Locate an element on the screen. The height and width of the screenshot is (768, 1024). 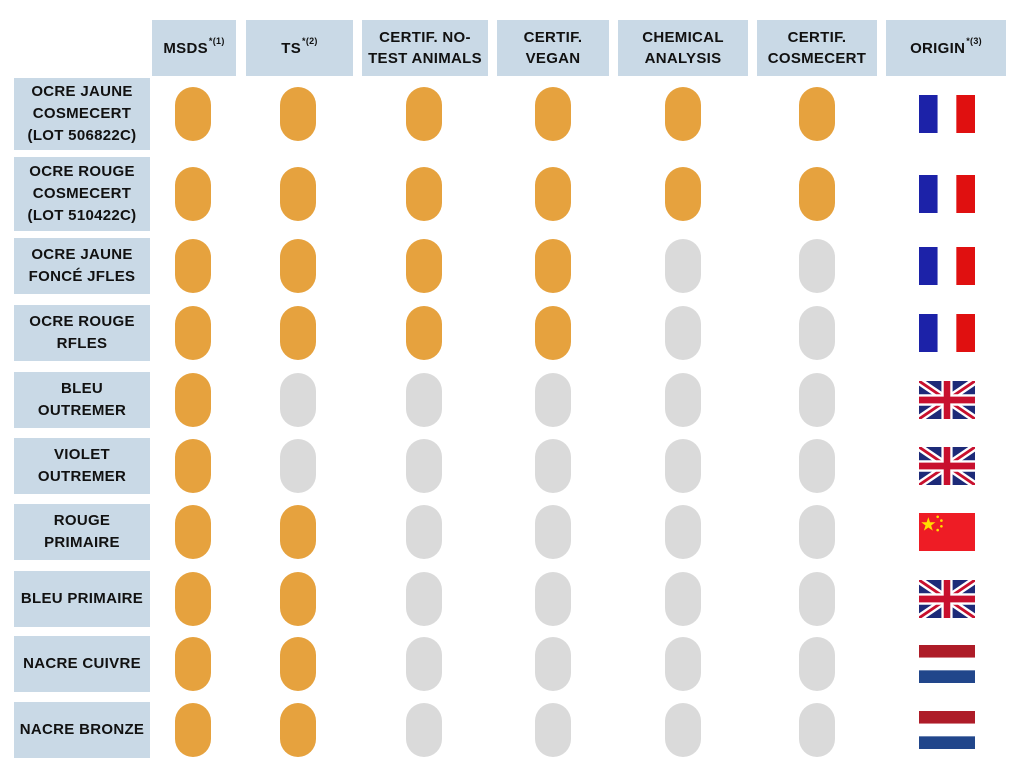
column-header-vegan: CERTIF. VEGAN is located at coordinates (553, 48).